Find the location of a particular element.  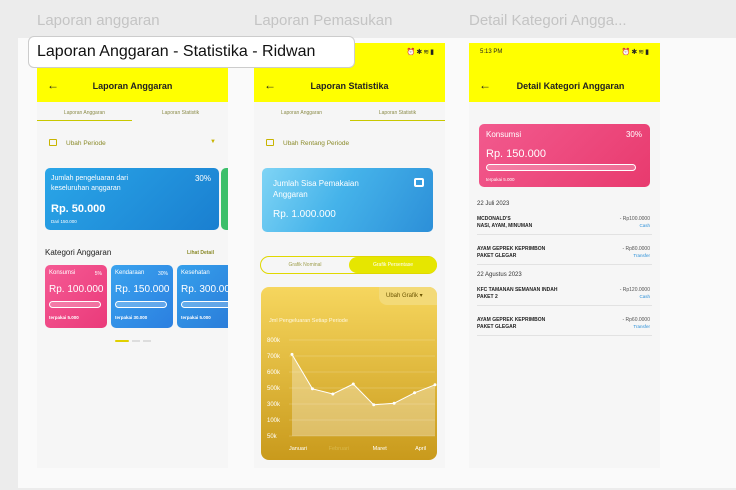

chart-dropdown: Ubah Grafik ▾ is located at coordinates (408, 296).